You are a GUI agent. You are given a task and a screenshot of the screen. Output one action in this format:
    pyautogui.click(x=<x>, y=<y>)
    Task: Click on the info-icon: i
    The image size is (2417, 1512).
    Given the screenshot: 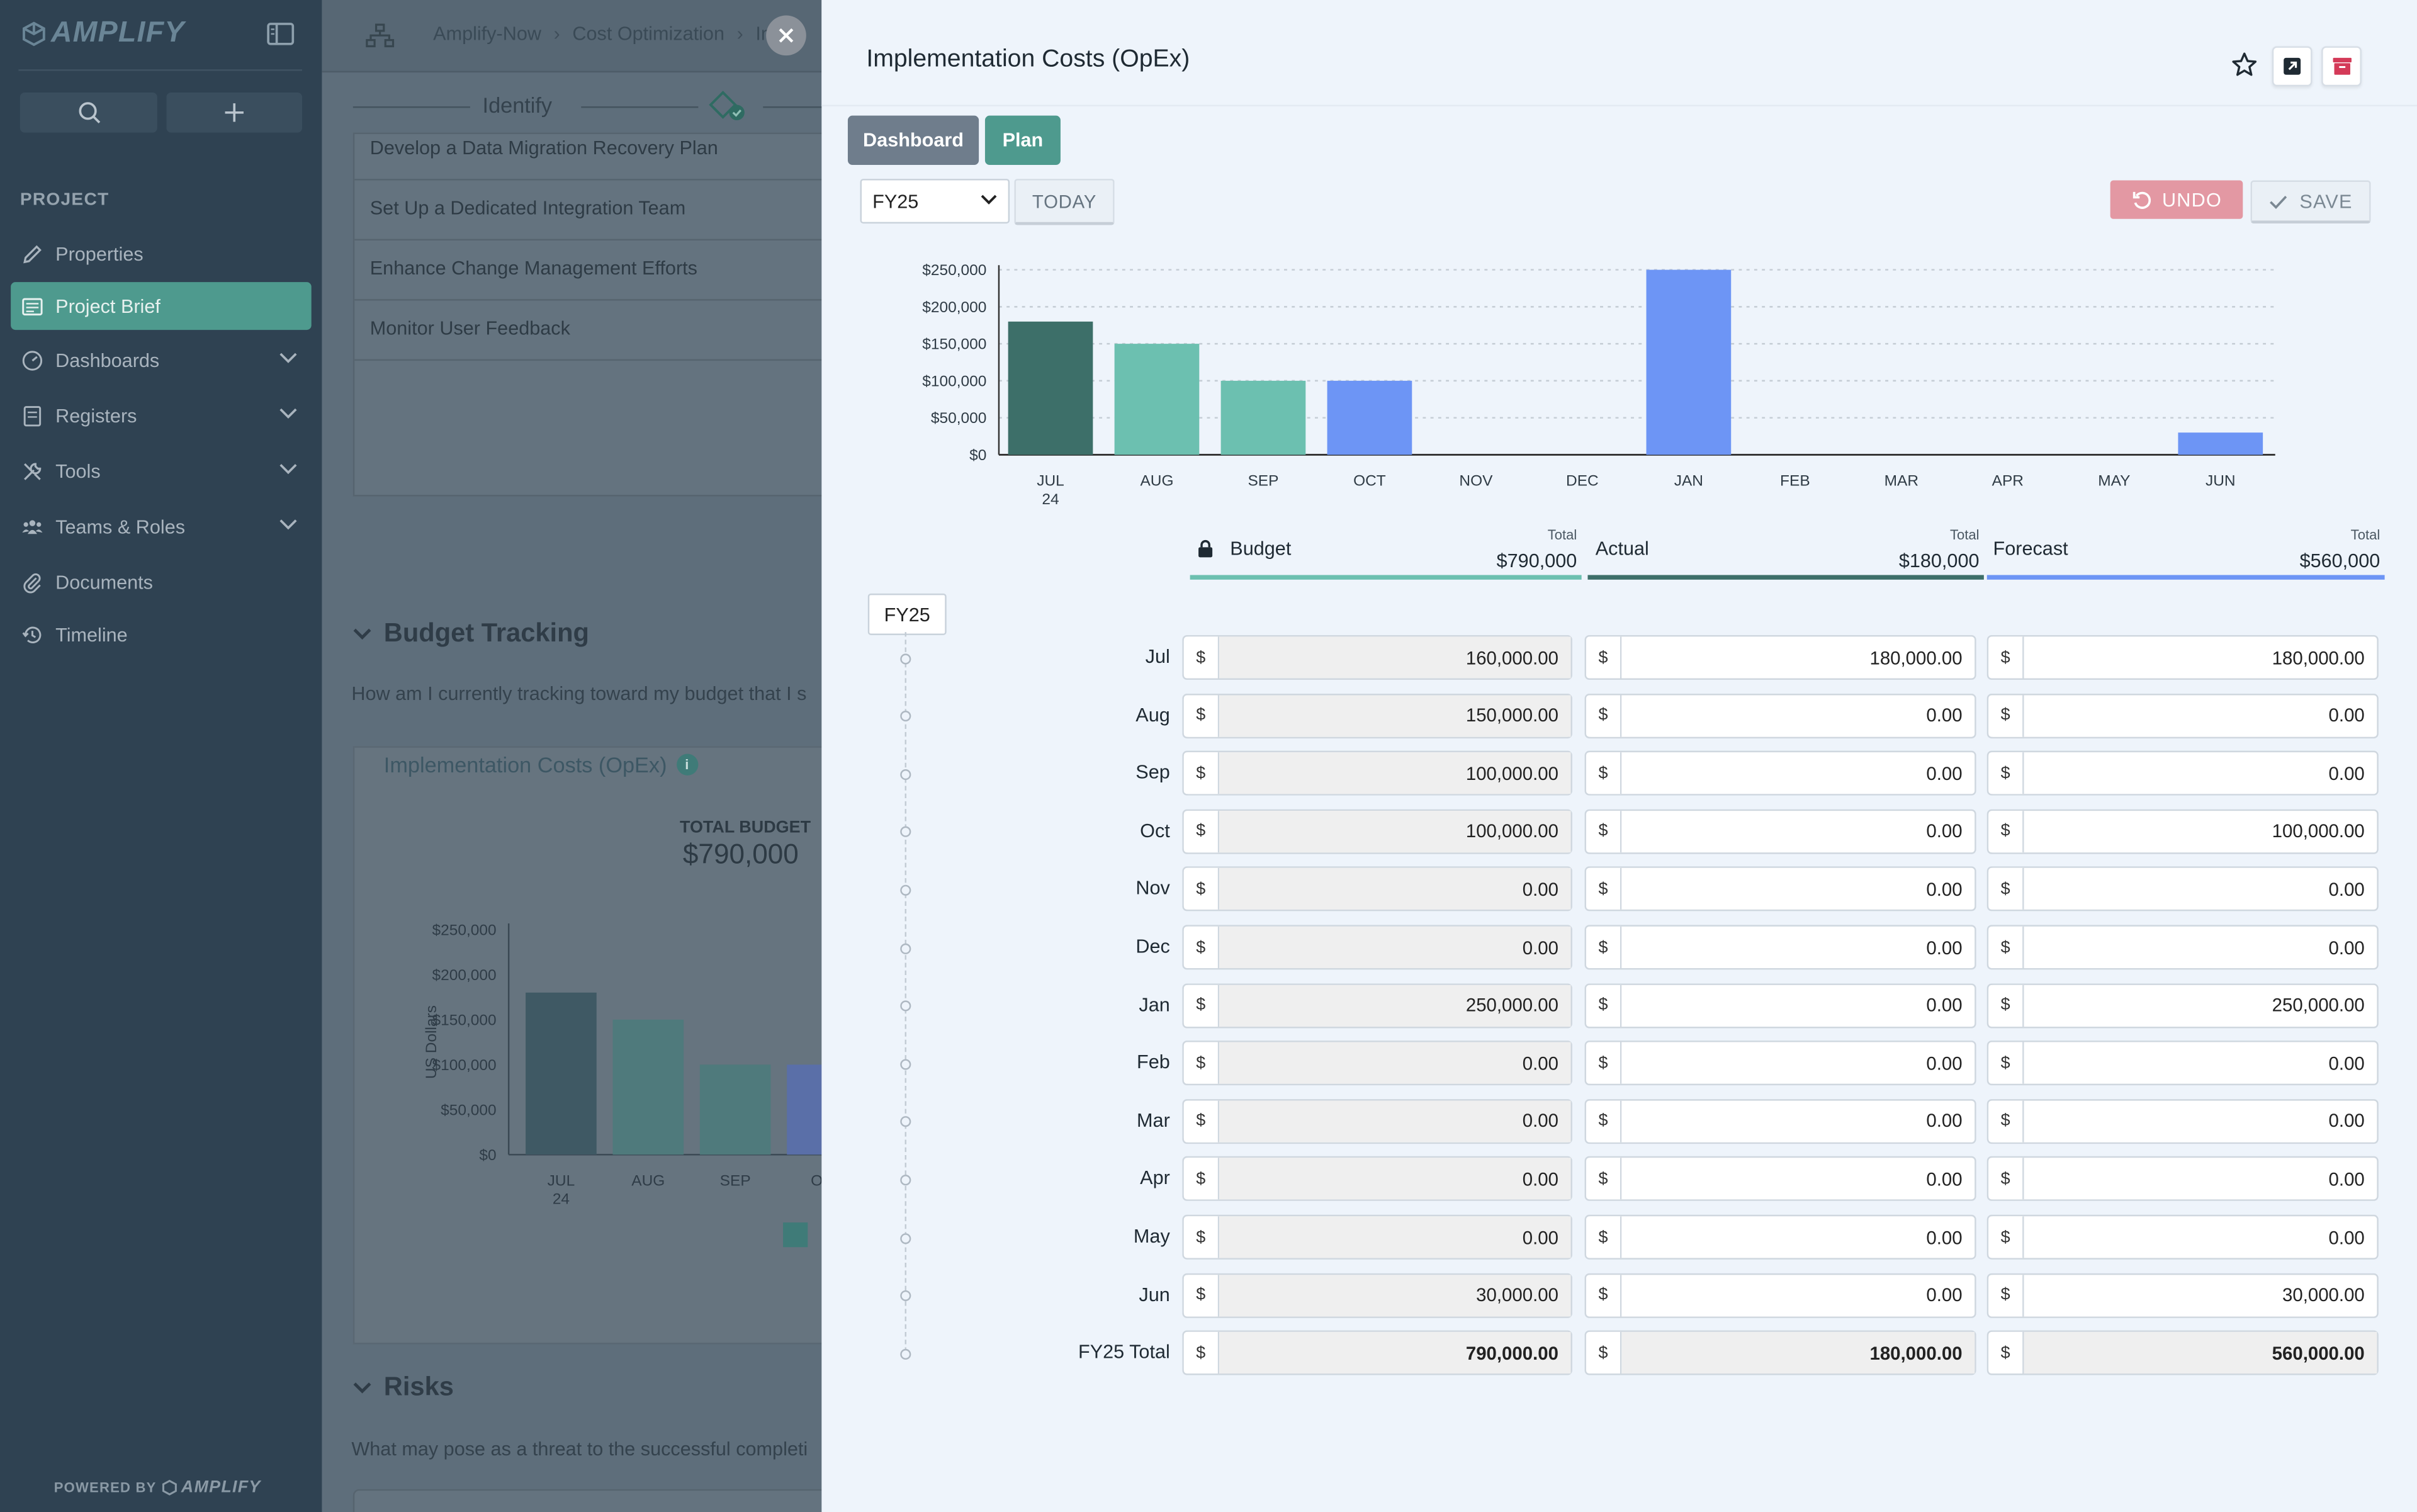 What is the action you would take?
    pyautogui.click(x=687, y=764)
    